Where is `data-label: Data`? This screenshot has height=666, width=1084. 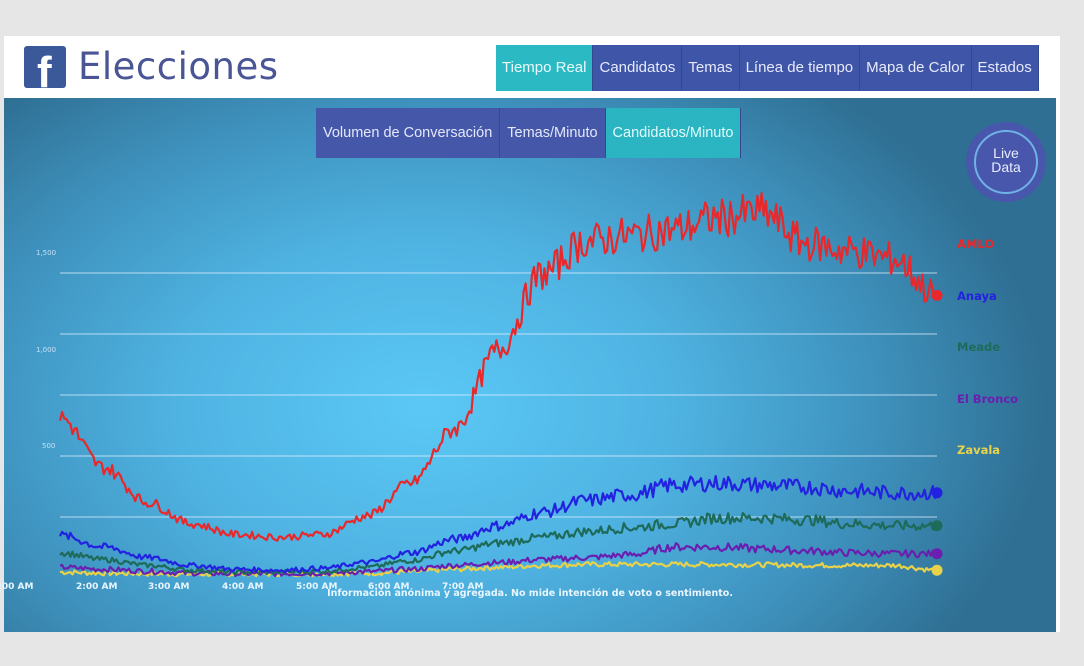
data-label: Data is located at coordinates (1006, 167).